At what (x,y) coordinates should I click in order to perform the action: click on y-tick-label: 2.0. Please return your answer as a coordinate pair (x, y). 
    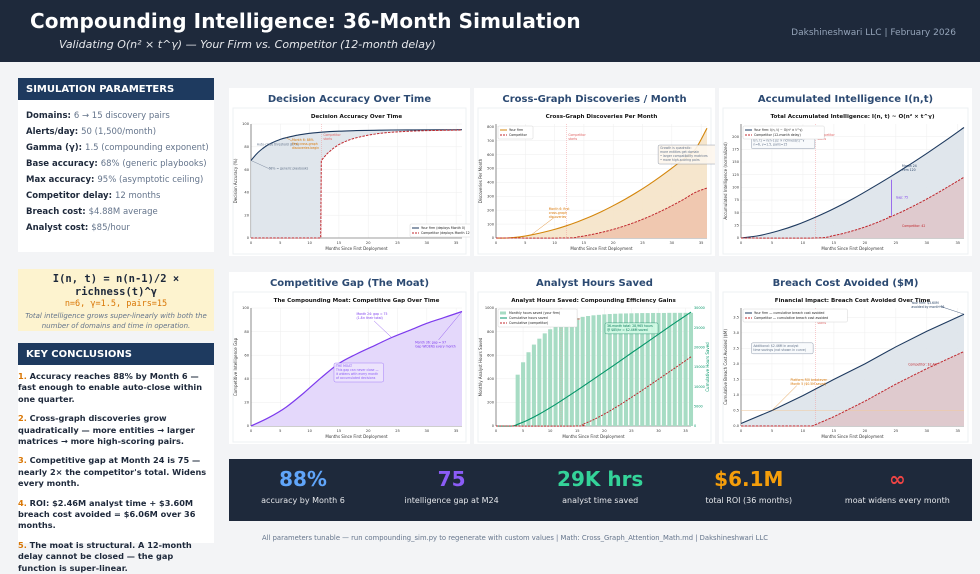
    Looking at the image, I should click on (736, 364).